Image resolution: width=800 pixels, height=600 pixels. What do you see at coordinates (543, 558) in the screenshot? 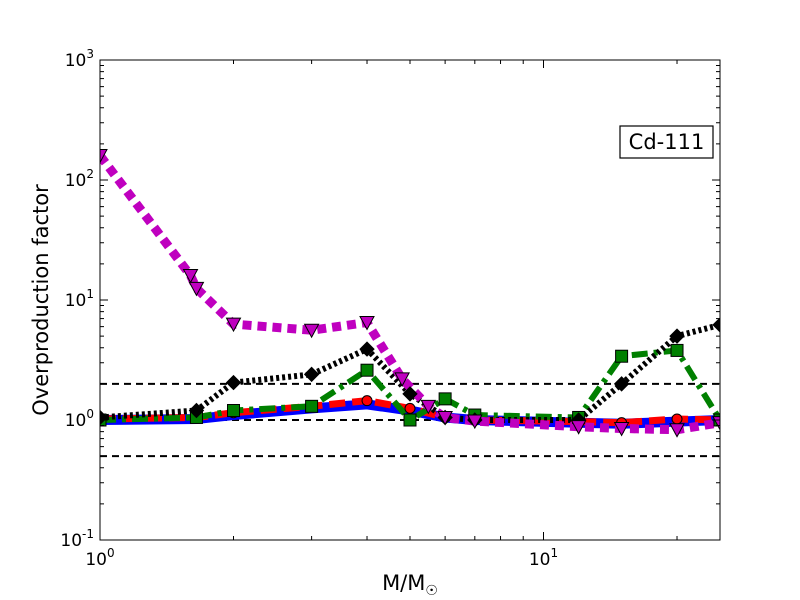
I see `x-tick-label: 10¹` at bounding box center [543, 558].